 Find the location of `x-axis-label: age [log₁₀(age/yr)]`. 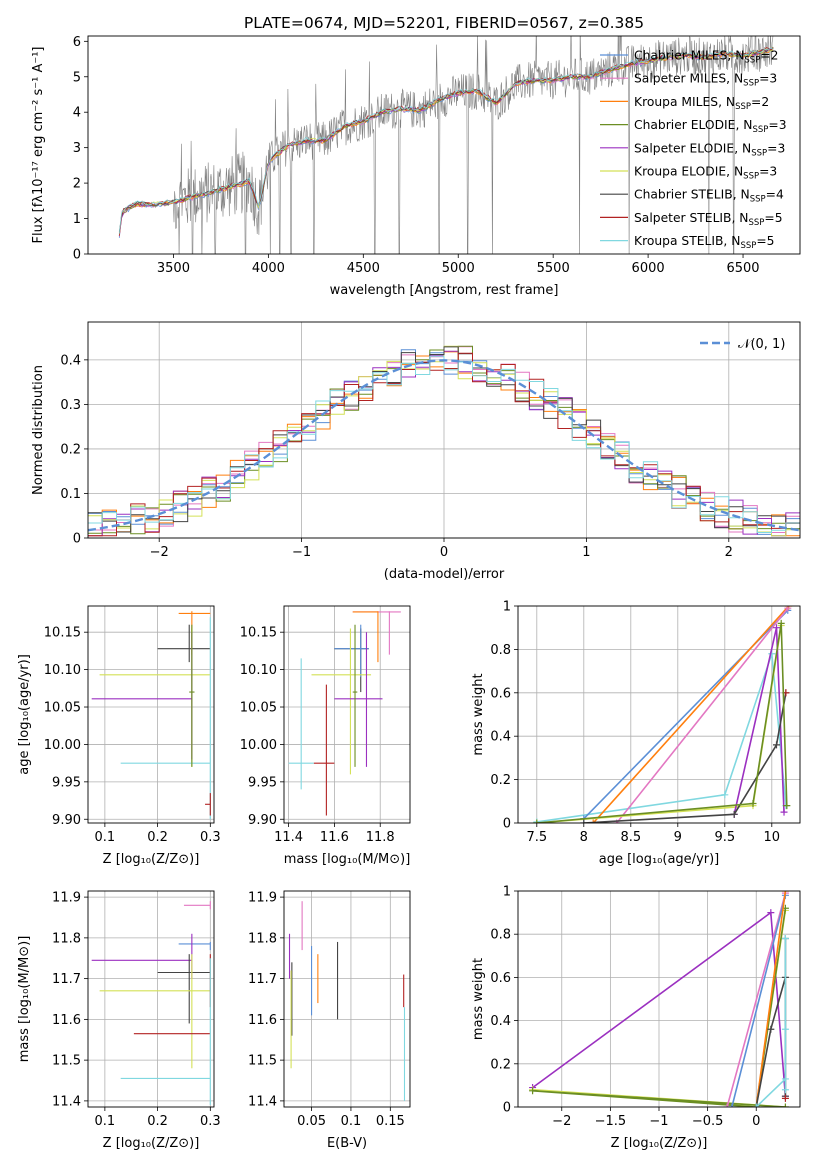

x-axis-label: age [log₁₀(age/yr)] is located at coordinates (659, 859).